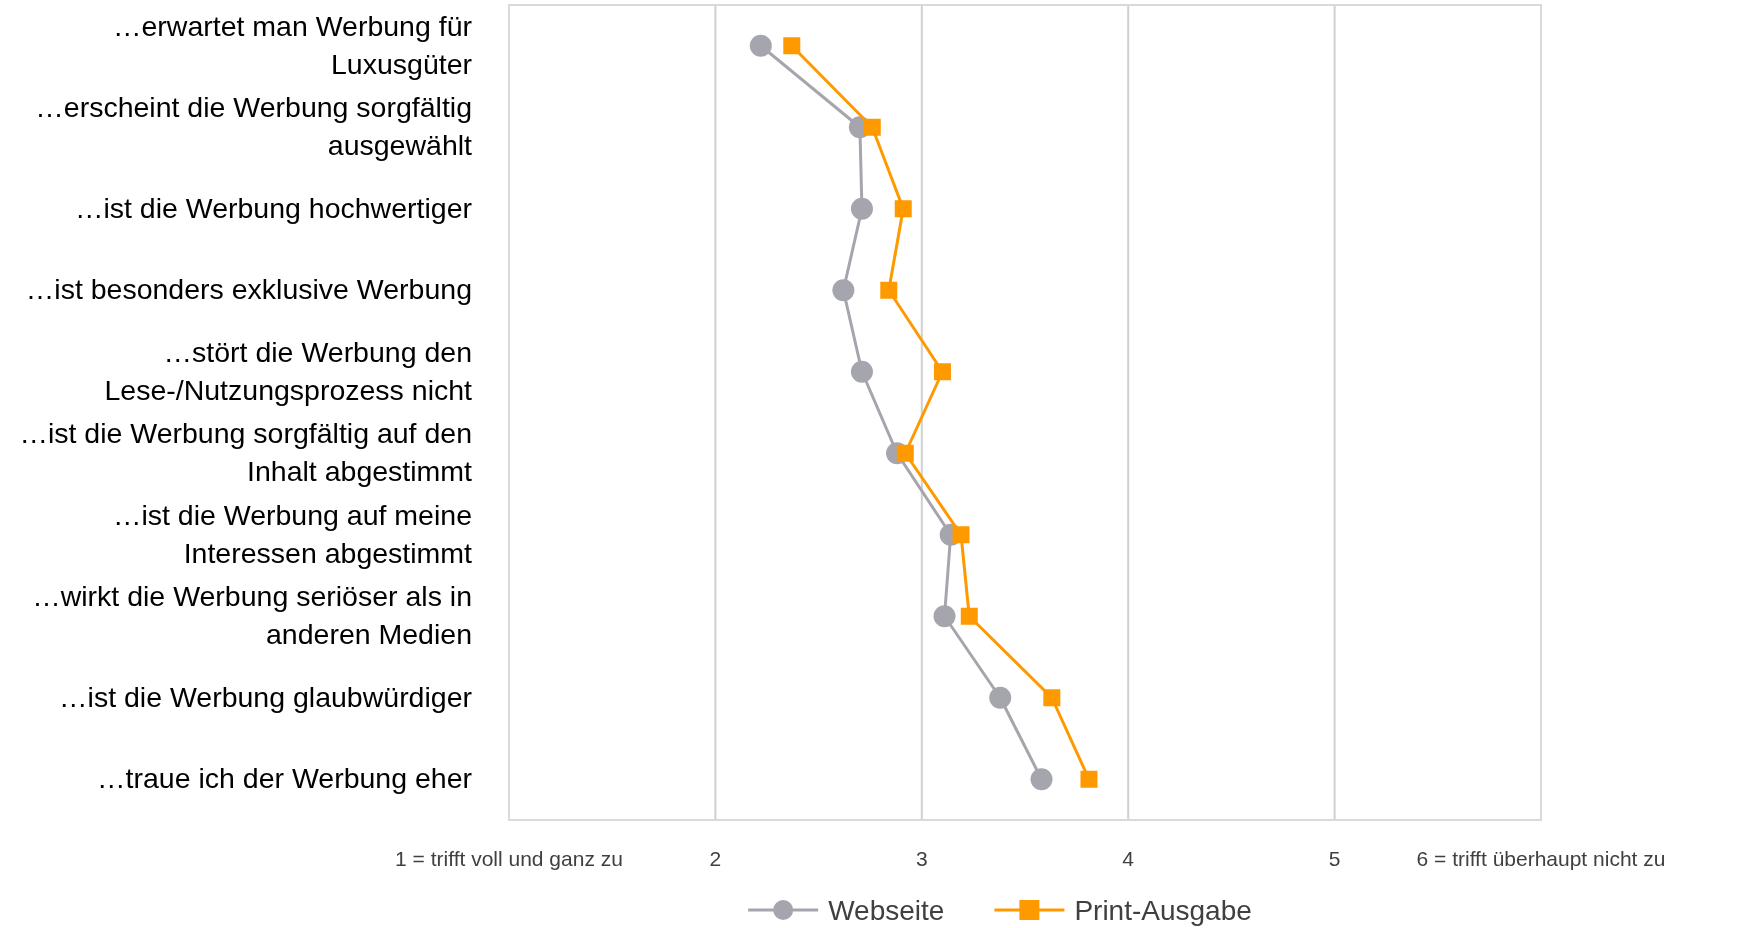 Image resolution: width=1754 pixels, height=928 pixels. I want to click on x-tick-label: 3, so click(921, 858).